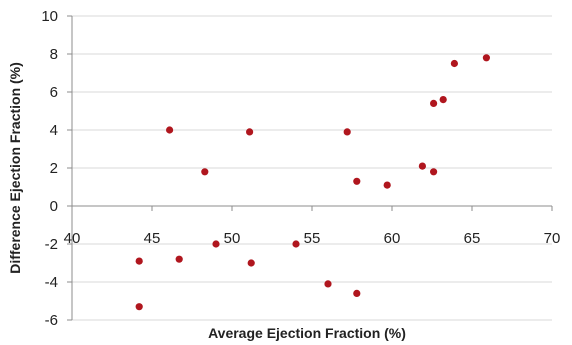 This screenshot has width=572, height=345. Describe the element at coordinates (392, 238) in the screenshot. I see `x-tick-label-60: 60` at that location.